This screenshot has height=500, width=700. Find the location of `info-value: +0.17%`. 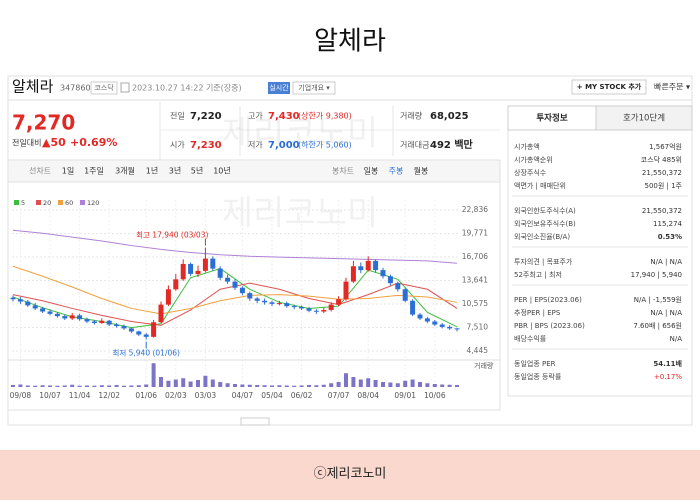

info-value: +0.17% is located at coordinates (668, 377).